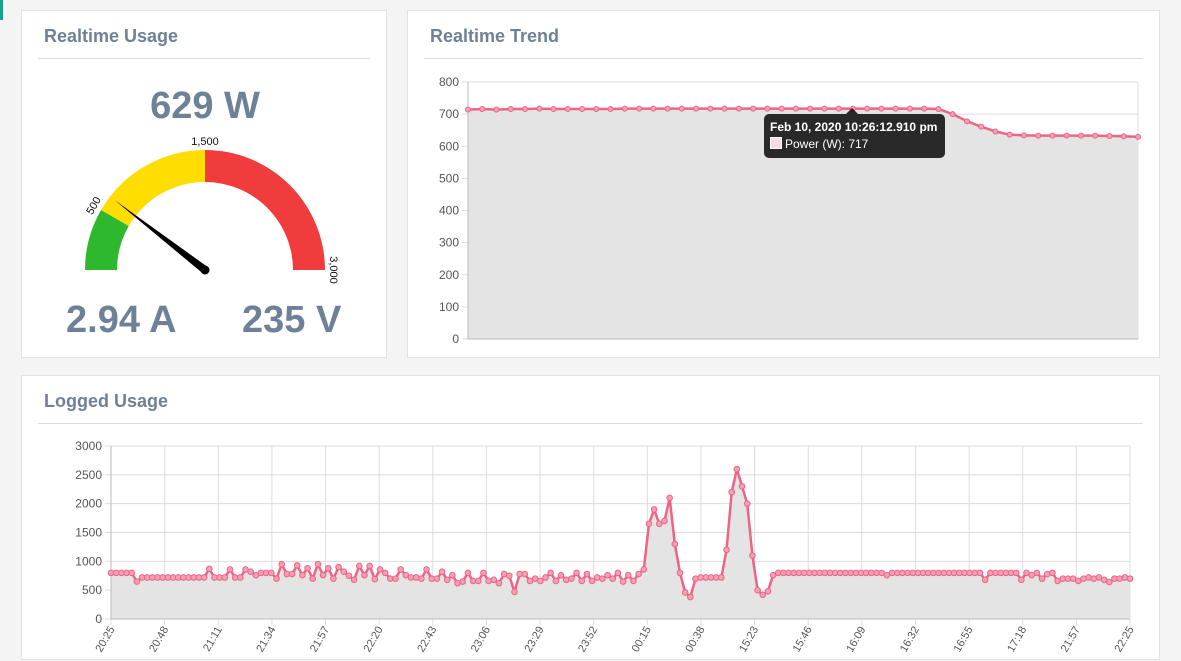  What do you see at coordinates (105, 640) in the screenshot?
I see `x-tick-label: 20:25` at bounding box center [105, 640].